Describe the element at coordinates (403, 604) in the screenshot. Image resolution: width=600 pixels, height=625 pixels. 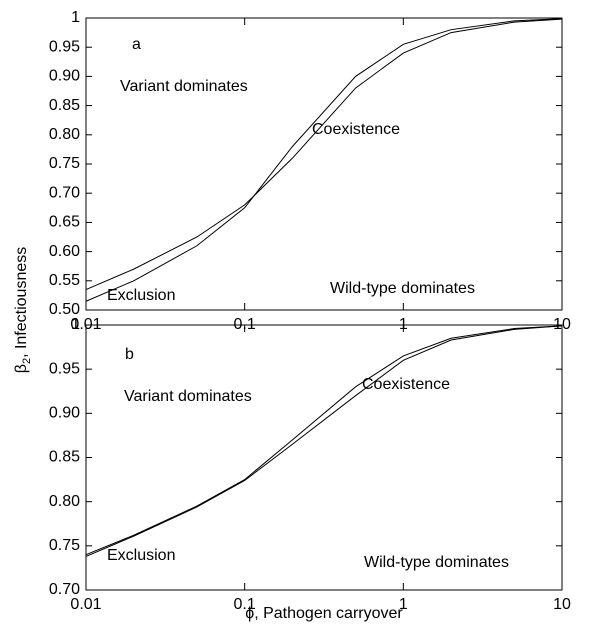
I see `x-tick-label: 1` at that location.